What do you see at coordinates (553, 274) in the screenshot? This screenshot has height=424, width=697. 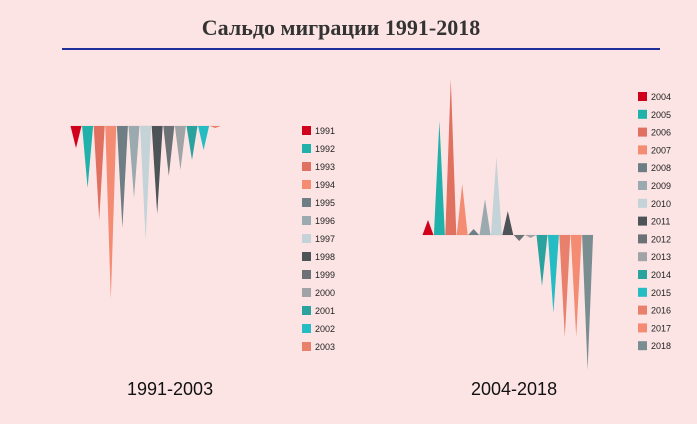 I see `bar-2015` at bounding box center [553, 274].